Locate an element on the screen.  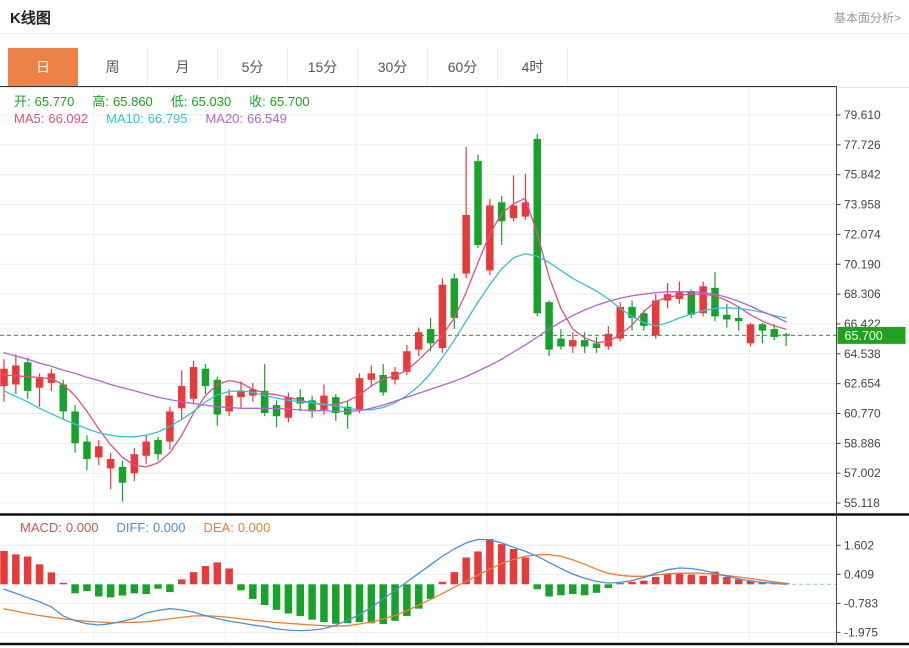
price-tick-label: 73.958 is located at coordinates (862, 205).